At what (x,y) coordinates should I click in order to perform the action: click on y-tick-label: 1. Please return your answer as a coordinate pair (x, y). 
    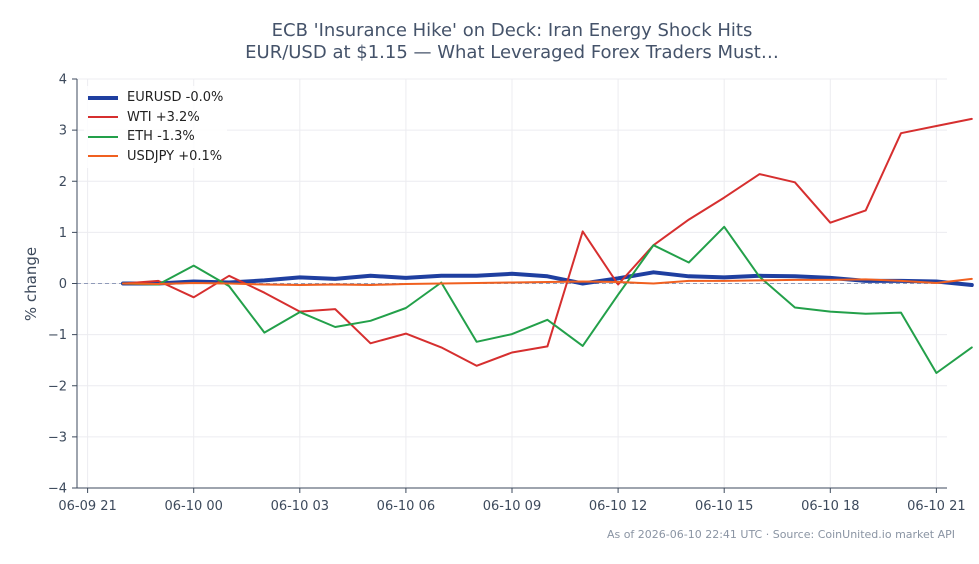
    Looking at the image, I should click on (63, 233).